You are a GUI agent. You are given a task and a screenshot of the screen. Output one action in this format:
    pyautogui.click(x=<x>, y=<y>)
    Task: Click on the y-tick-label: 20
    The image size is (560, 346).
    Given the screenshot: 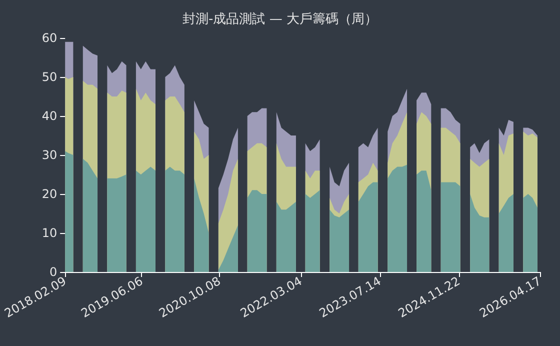 What is the action you would take?
    pyautogui.click(x=50, y=194)
    